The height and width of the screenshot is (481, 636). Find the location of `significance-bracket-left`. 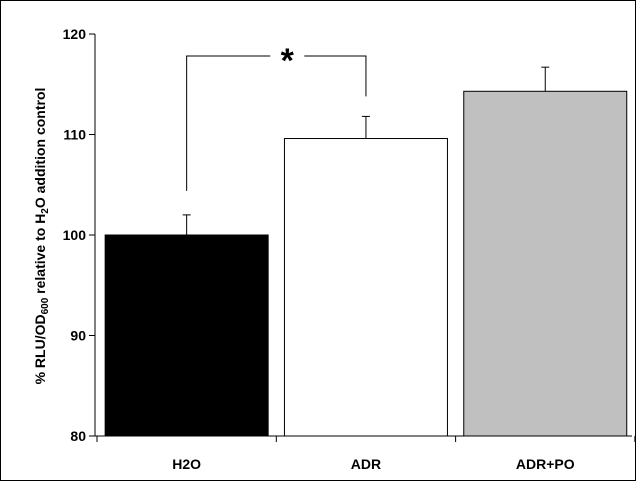

significance-bracket-left is located at coordinates (228, 123).